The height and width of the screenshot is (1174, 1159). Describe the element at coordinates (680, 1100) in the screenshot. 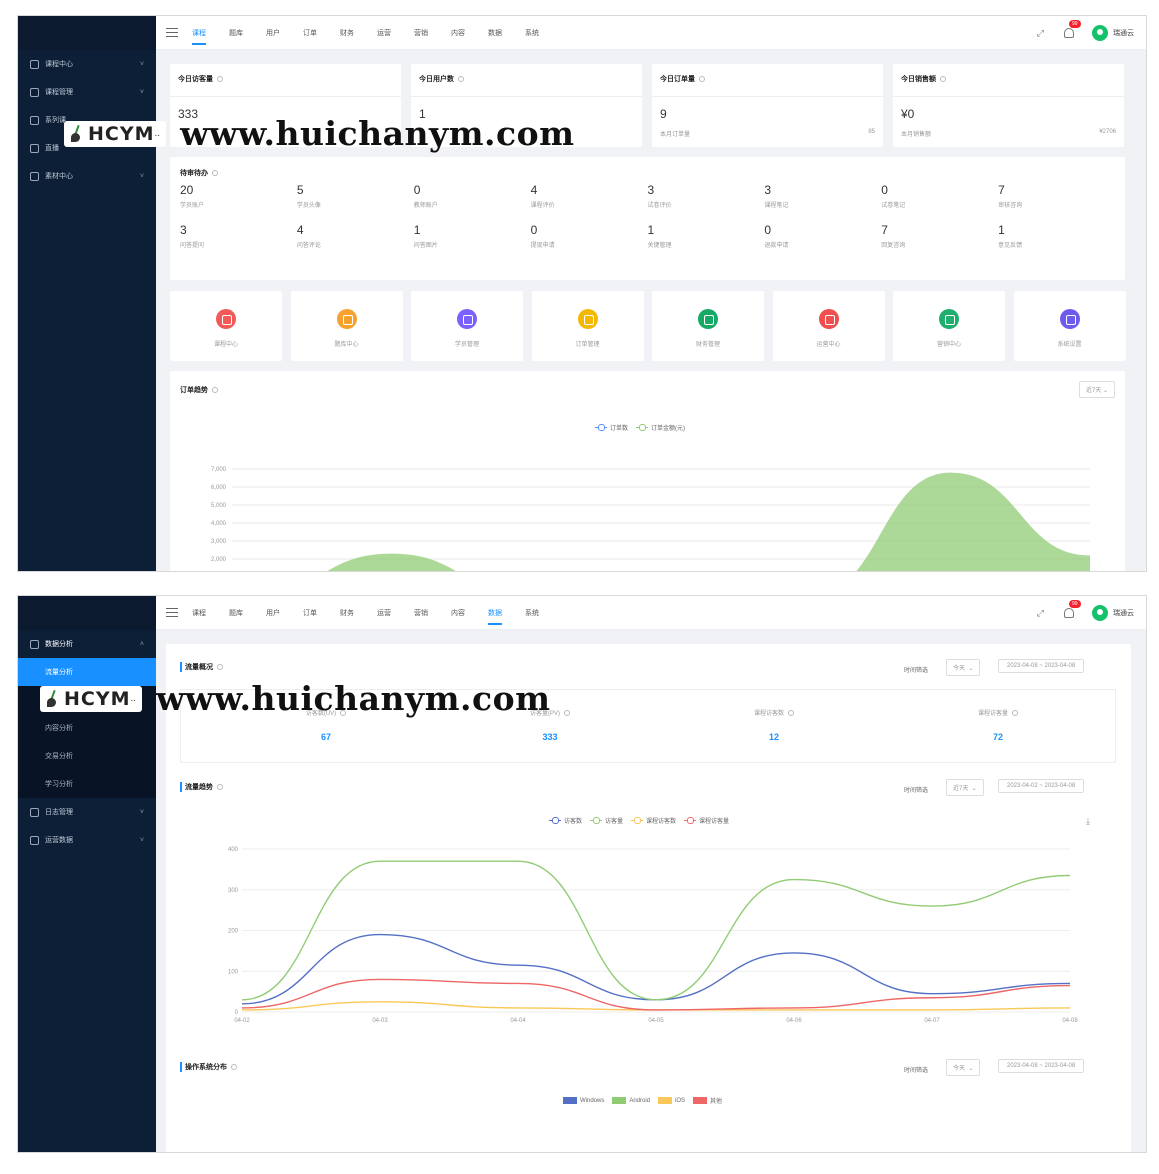

I see `legend-label: iOS` at that location.